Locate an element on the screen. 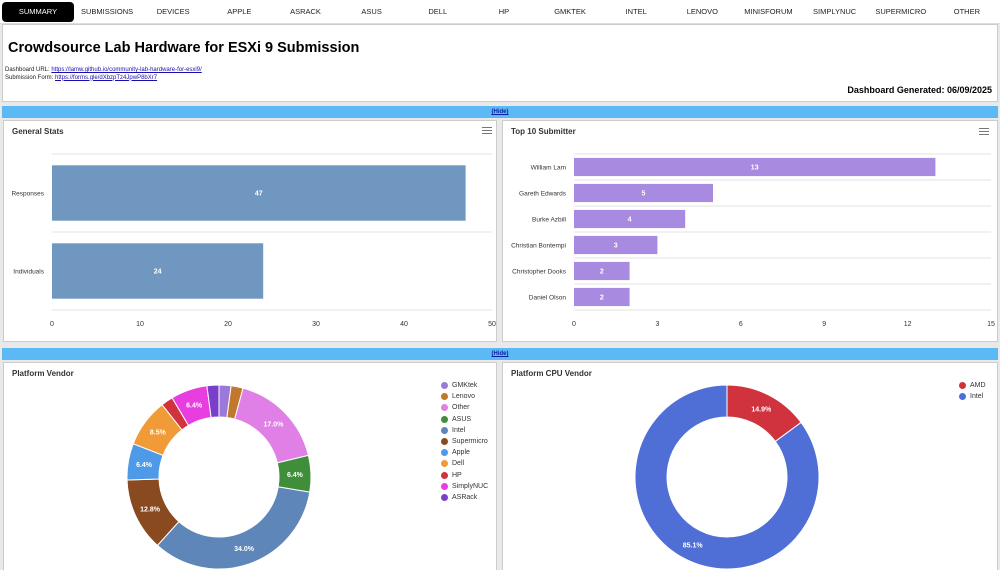 The width and height of the screenshot is (1000, 570). x-tick-label: 50 is located at coordinates (492, 324).